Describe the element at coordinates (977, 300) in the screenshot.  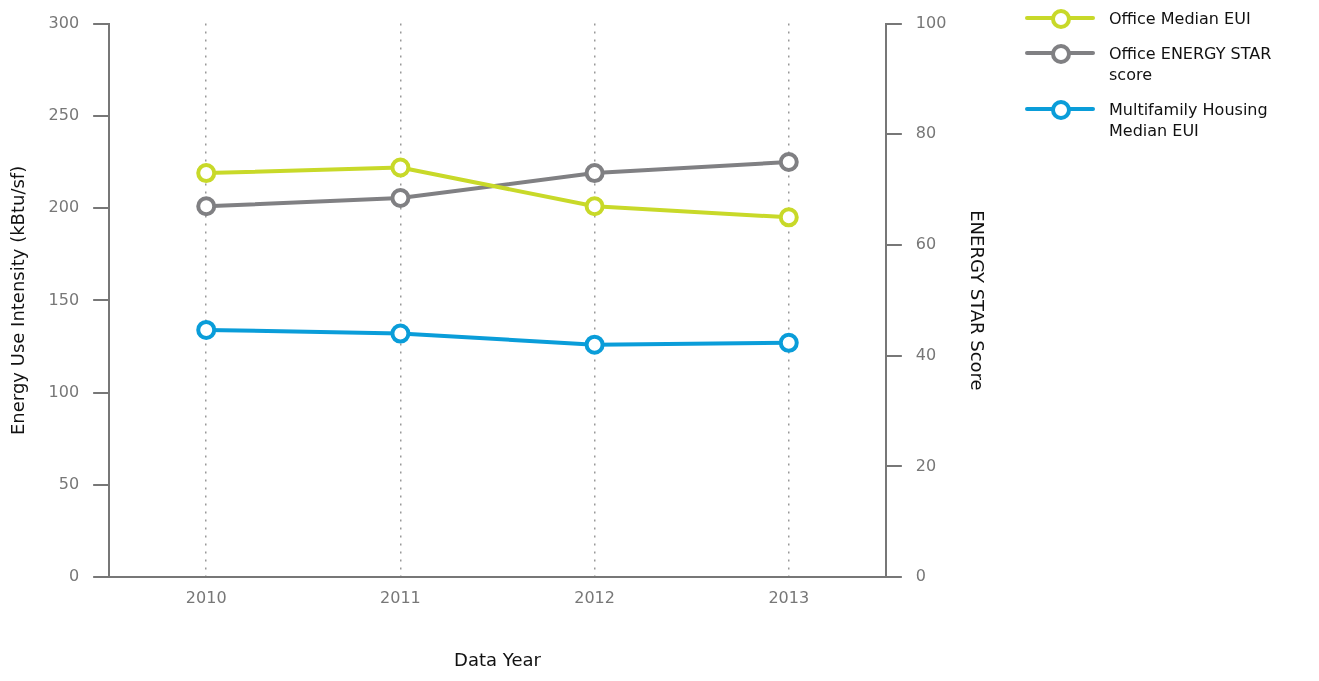
I see `y2-axis-title: ENERGY STAR Score` at that location.